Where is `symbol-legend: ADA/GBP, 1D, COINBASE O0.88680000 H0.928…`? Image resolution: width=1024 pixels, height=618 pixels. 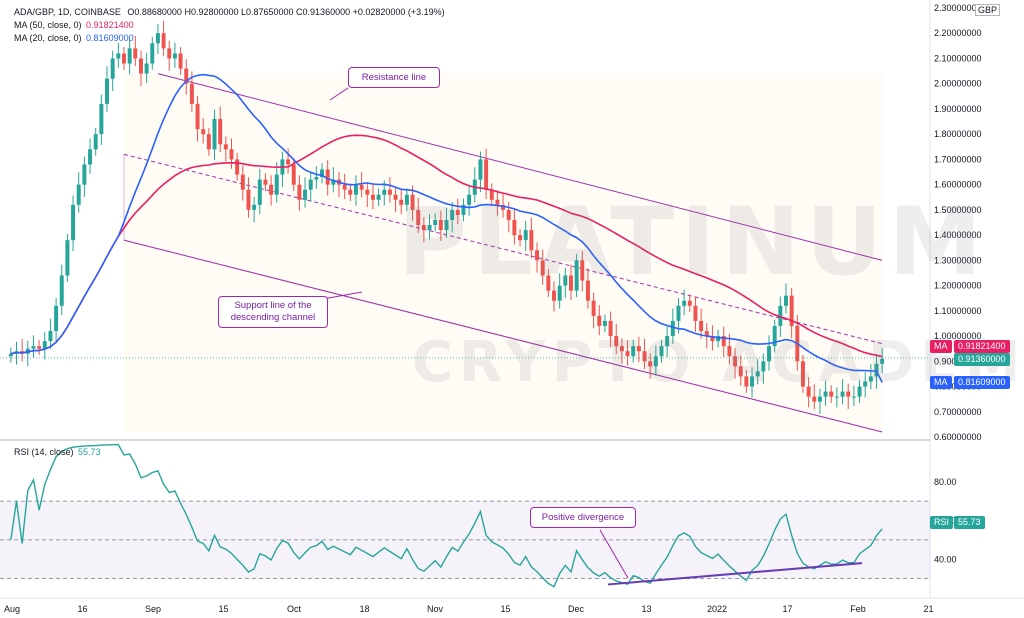 symbol-legend: ADA/GBP, 1D, COINBASE O0.88680000 H0.928… is located at coordinates (229, 12).